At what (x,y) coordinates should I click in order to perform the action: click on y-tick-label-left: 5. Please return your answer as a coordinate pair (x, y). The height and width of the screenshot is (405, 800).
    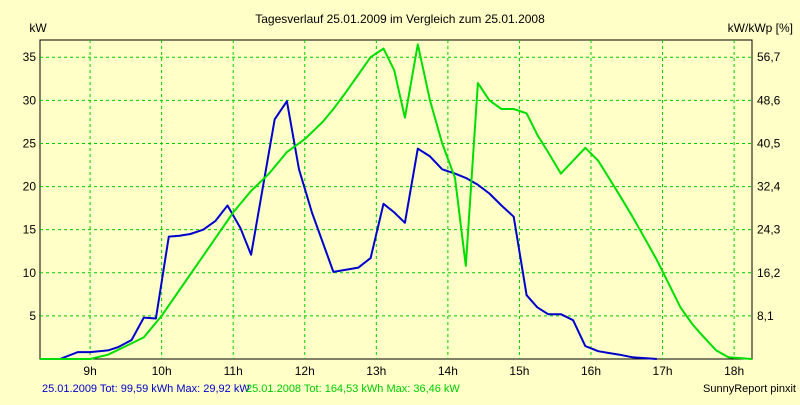
    Looking at the image, I should click on (32, 316).